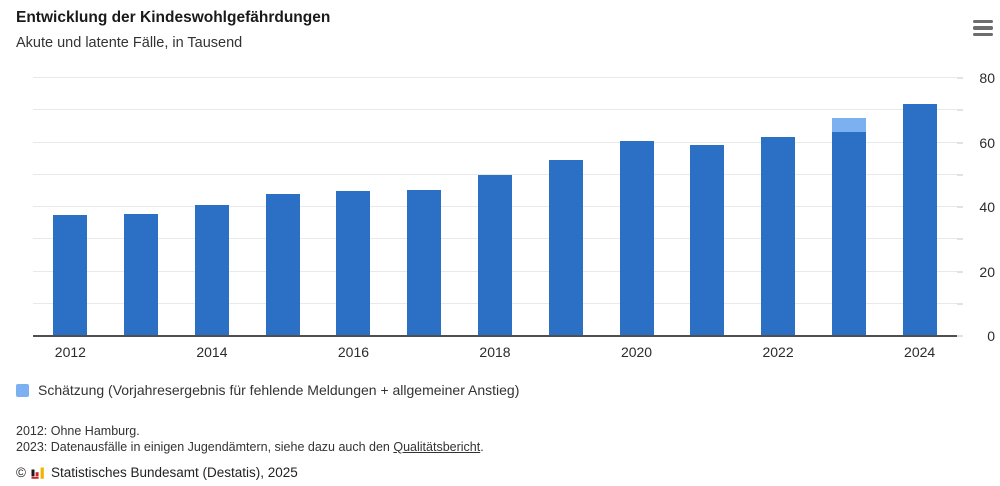 This screenshot has width=1000, height=486. Describe the element at coordinates (353, 263) in the screenshot. I see `bar-2016` at that location.